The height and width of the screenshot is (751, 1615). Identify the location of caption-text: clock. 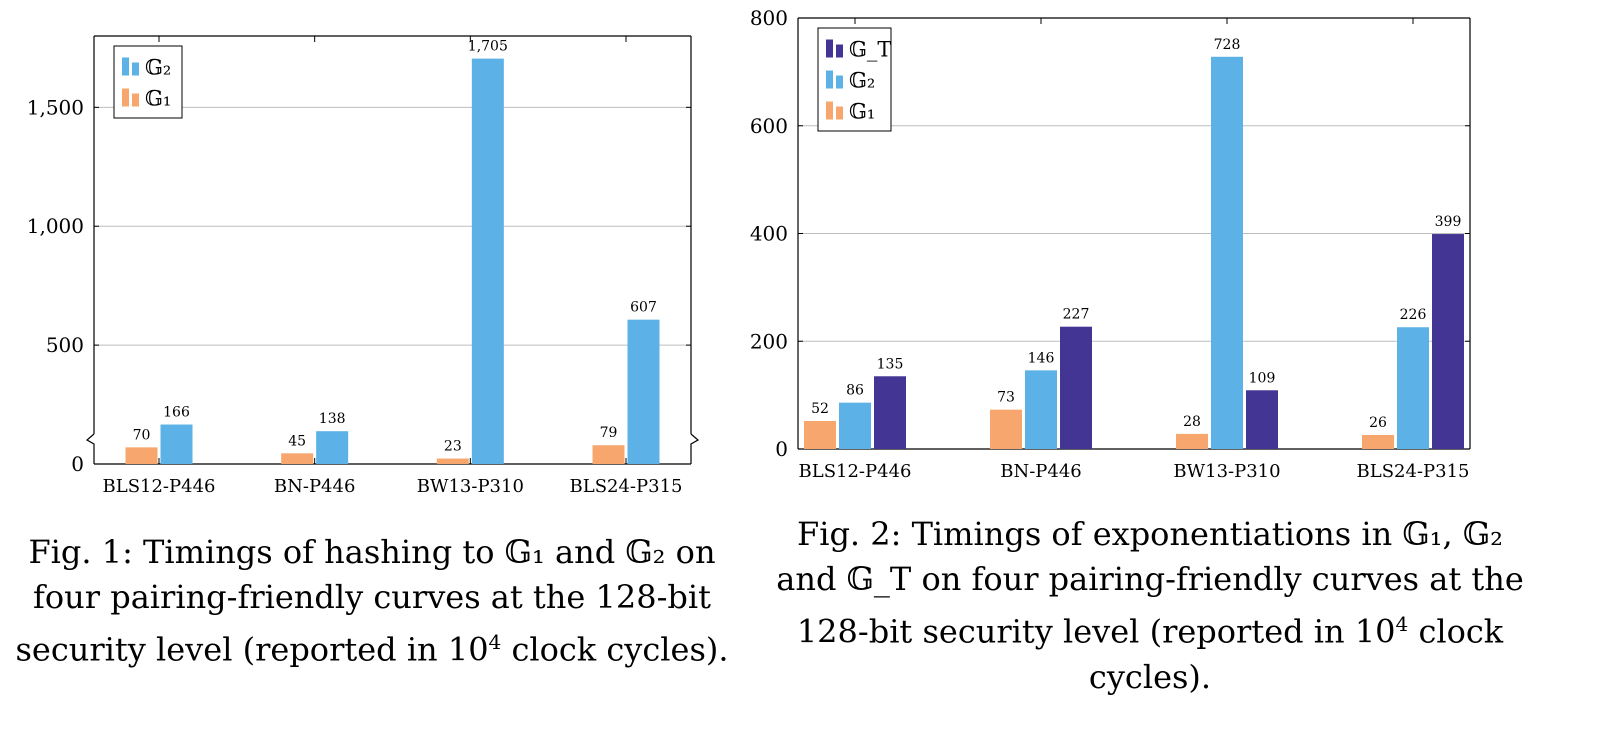
(1456, 631).